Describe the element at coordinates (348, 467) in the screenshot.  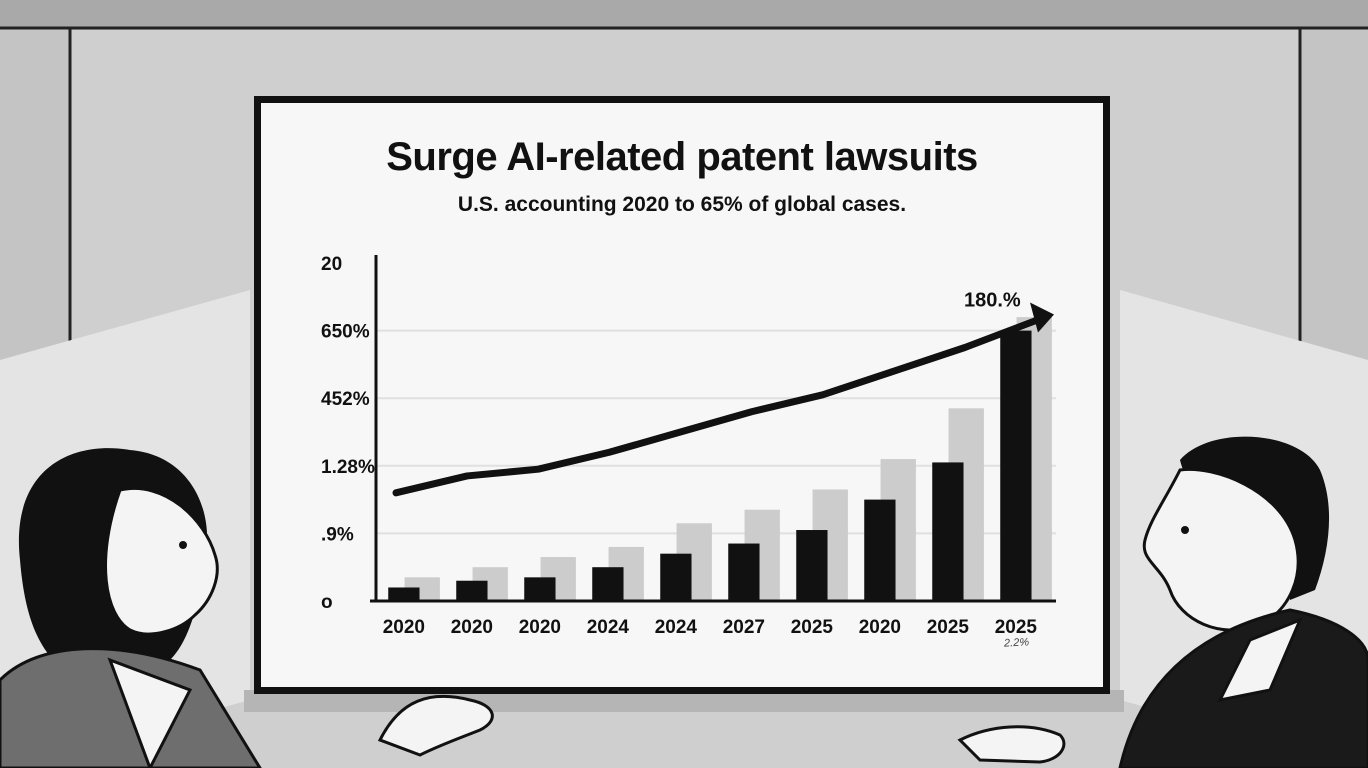
I see `y-tick-label: 1.28%` at that location.